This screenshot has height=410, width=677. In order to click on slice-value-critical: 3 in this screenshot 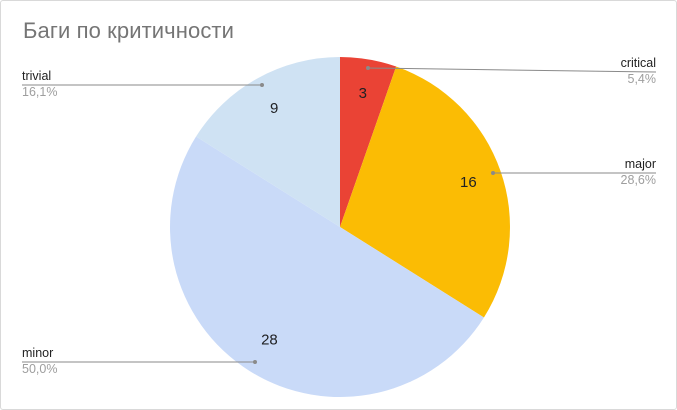, I will do `click(363, 93)`.